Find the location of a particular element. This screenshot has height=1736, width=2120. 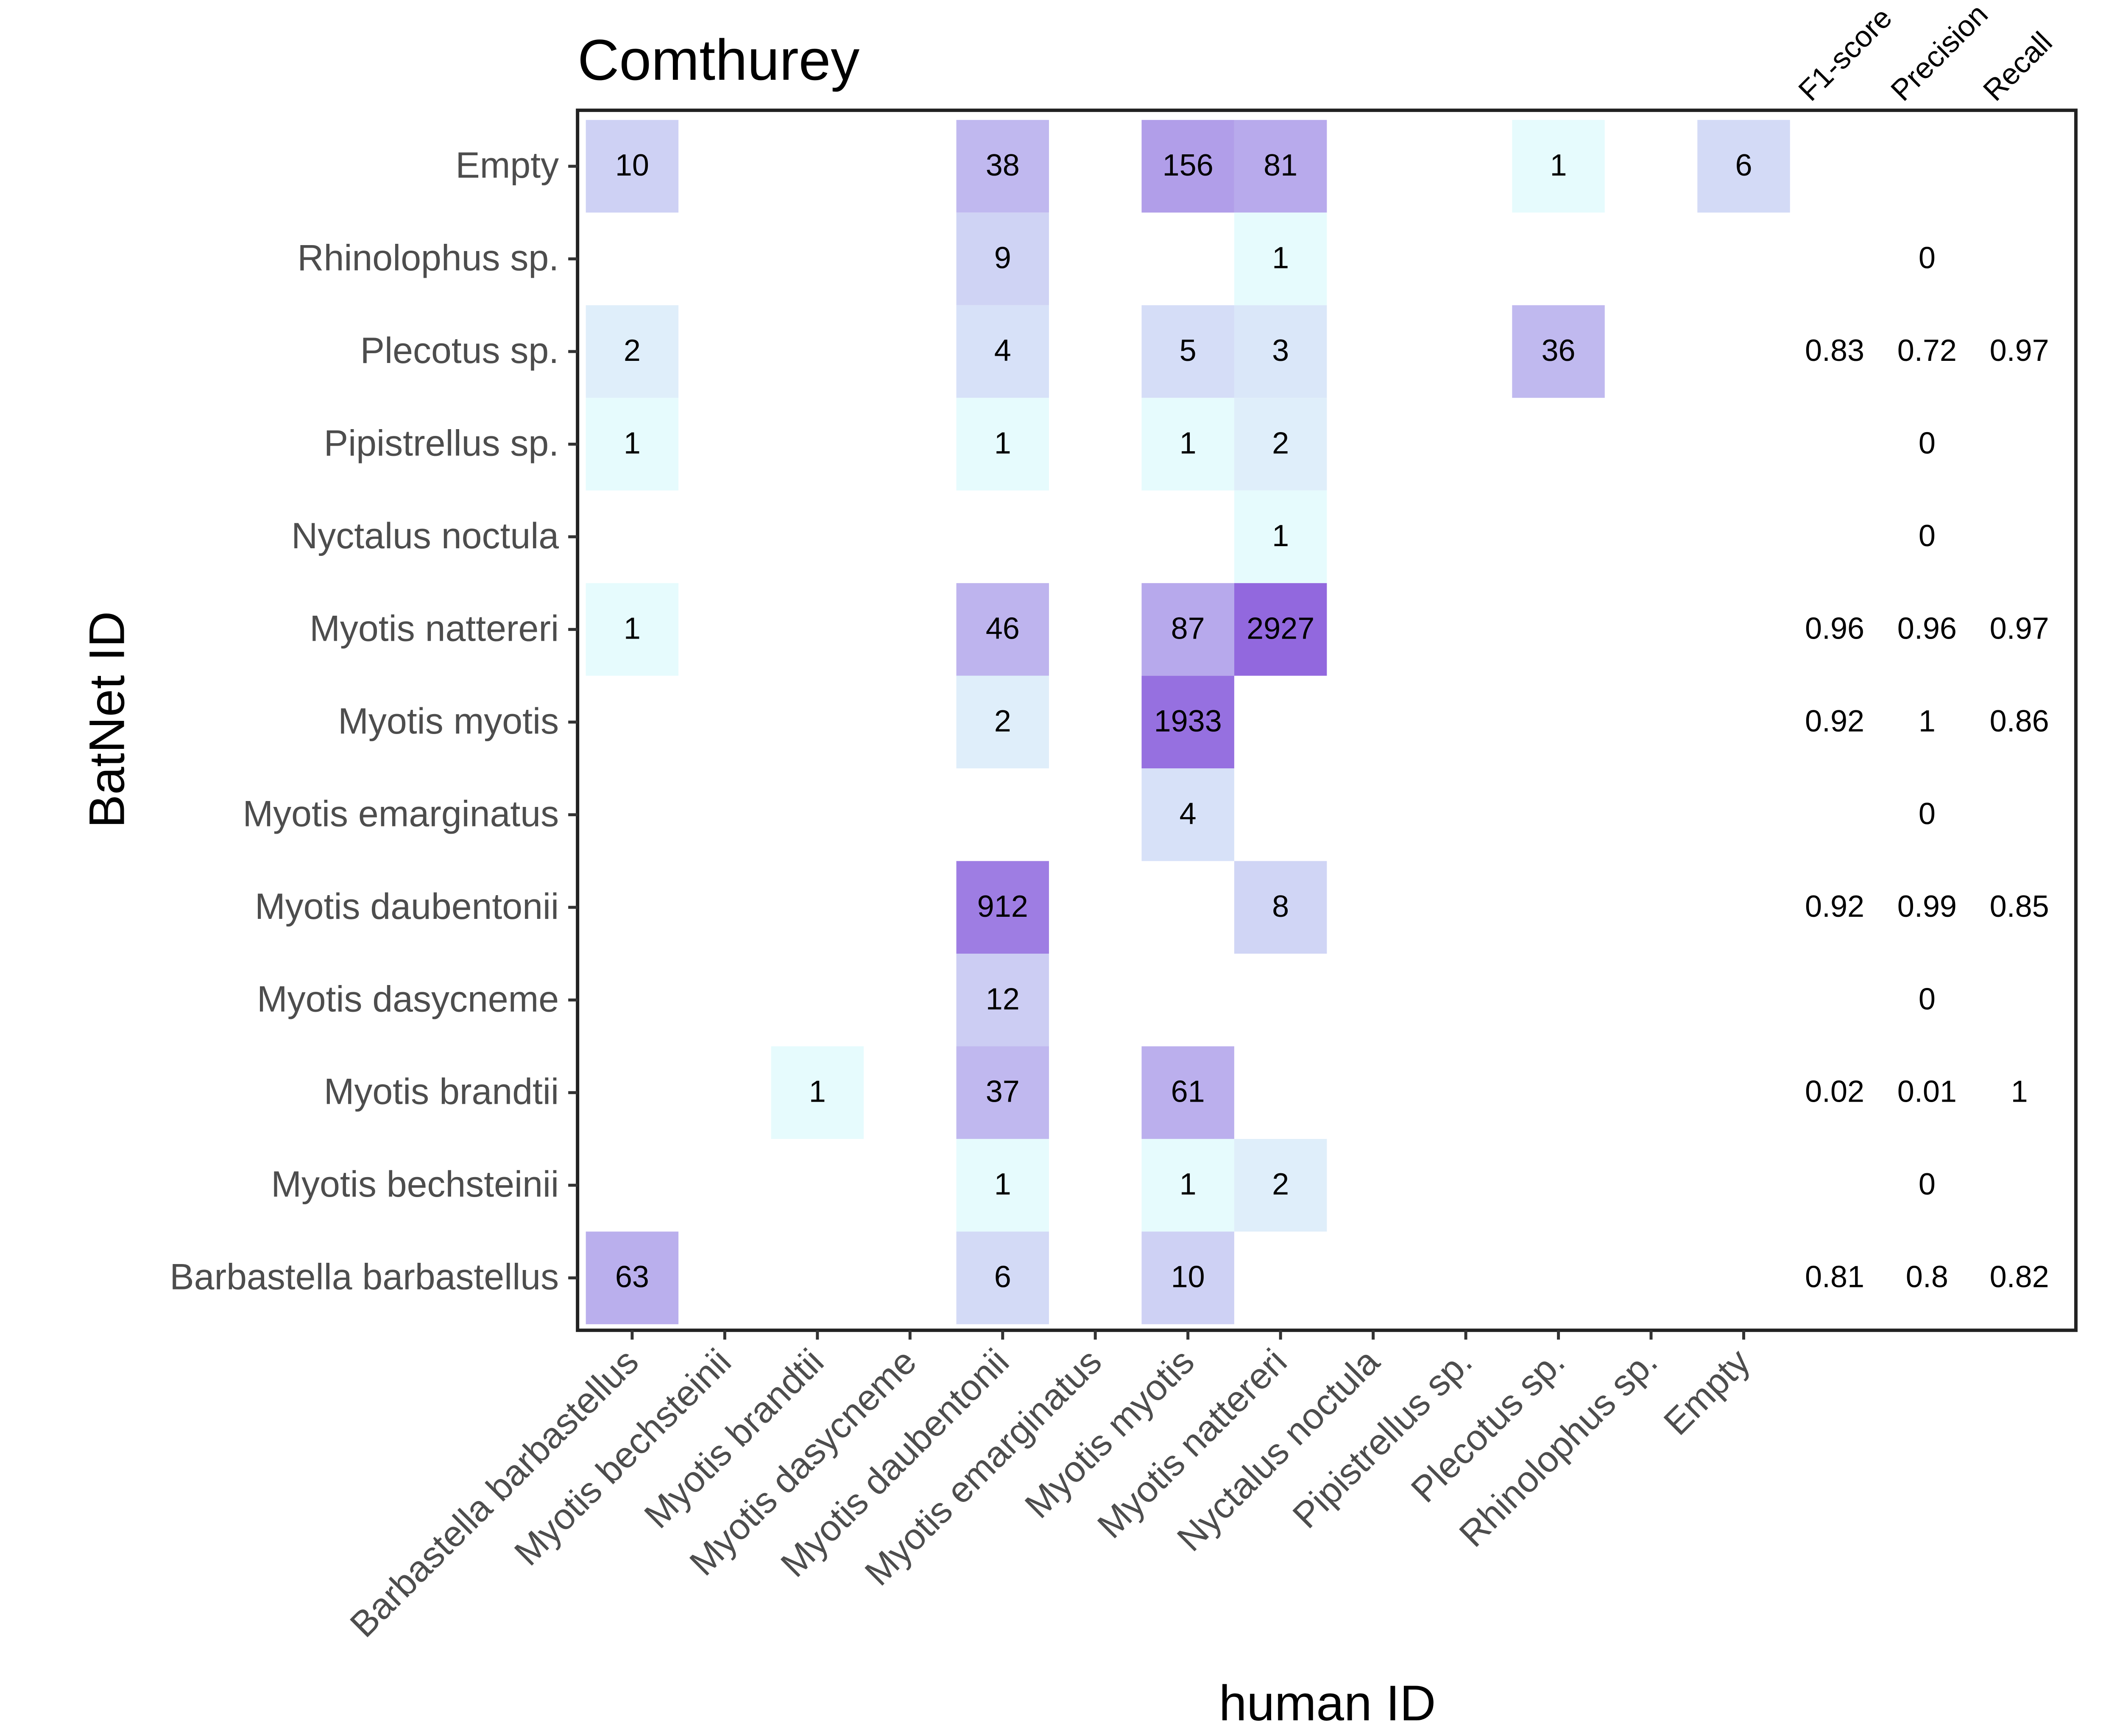

cell-value-label: 46 is located at coordinates (1003, 628).